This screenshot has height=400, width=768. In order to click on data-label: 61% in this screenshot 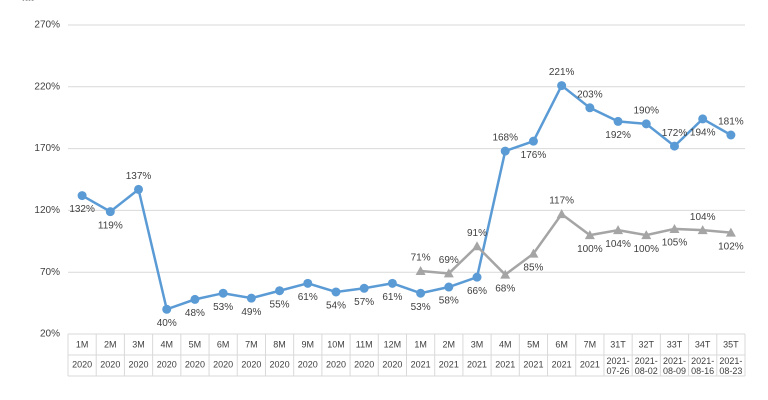, I will do `click(392, 297)`.